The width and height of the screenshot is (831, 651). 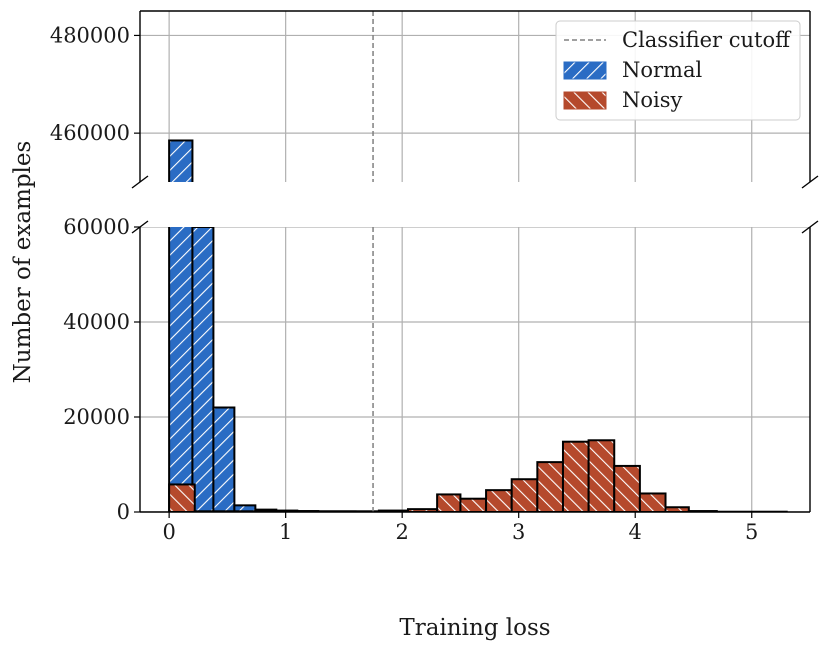 What do you see at coordinates (585, 100) in the screenshot?
I see `legend-swatch-noisy` at bounding box center [585, 100].